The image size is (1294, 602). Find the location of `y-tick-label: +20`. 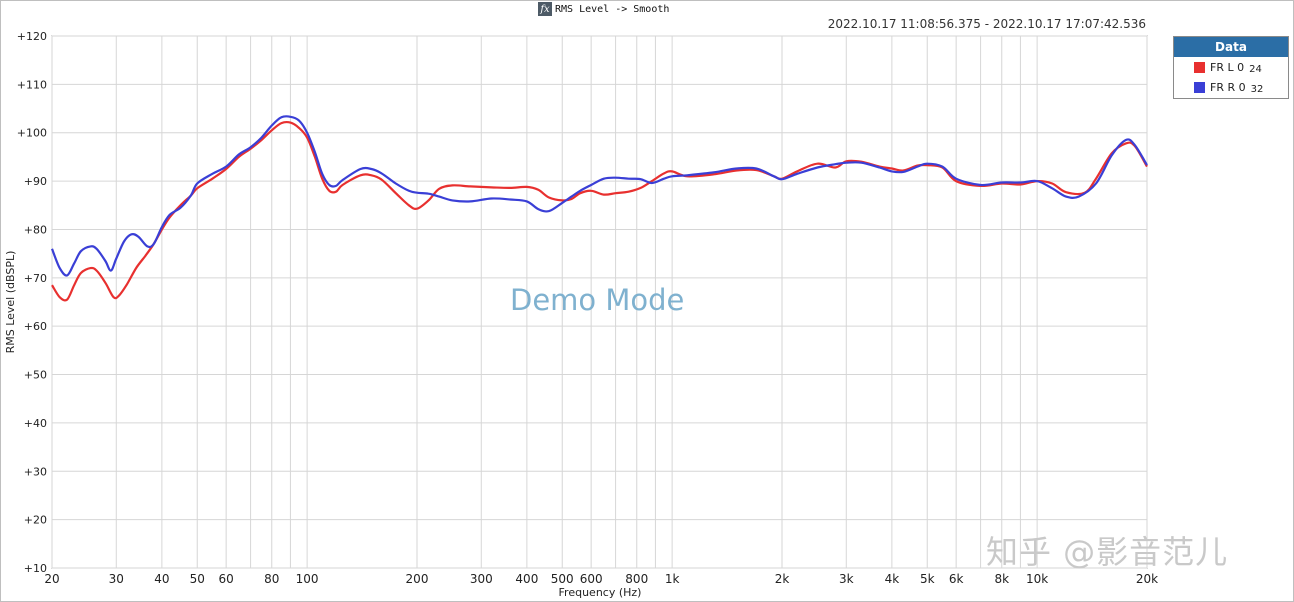

y-tick-label: +20 is located at coordinates (35, 520).